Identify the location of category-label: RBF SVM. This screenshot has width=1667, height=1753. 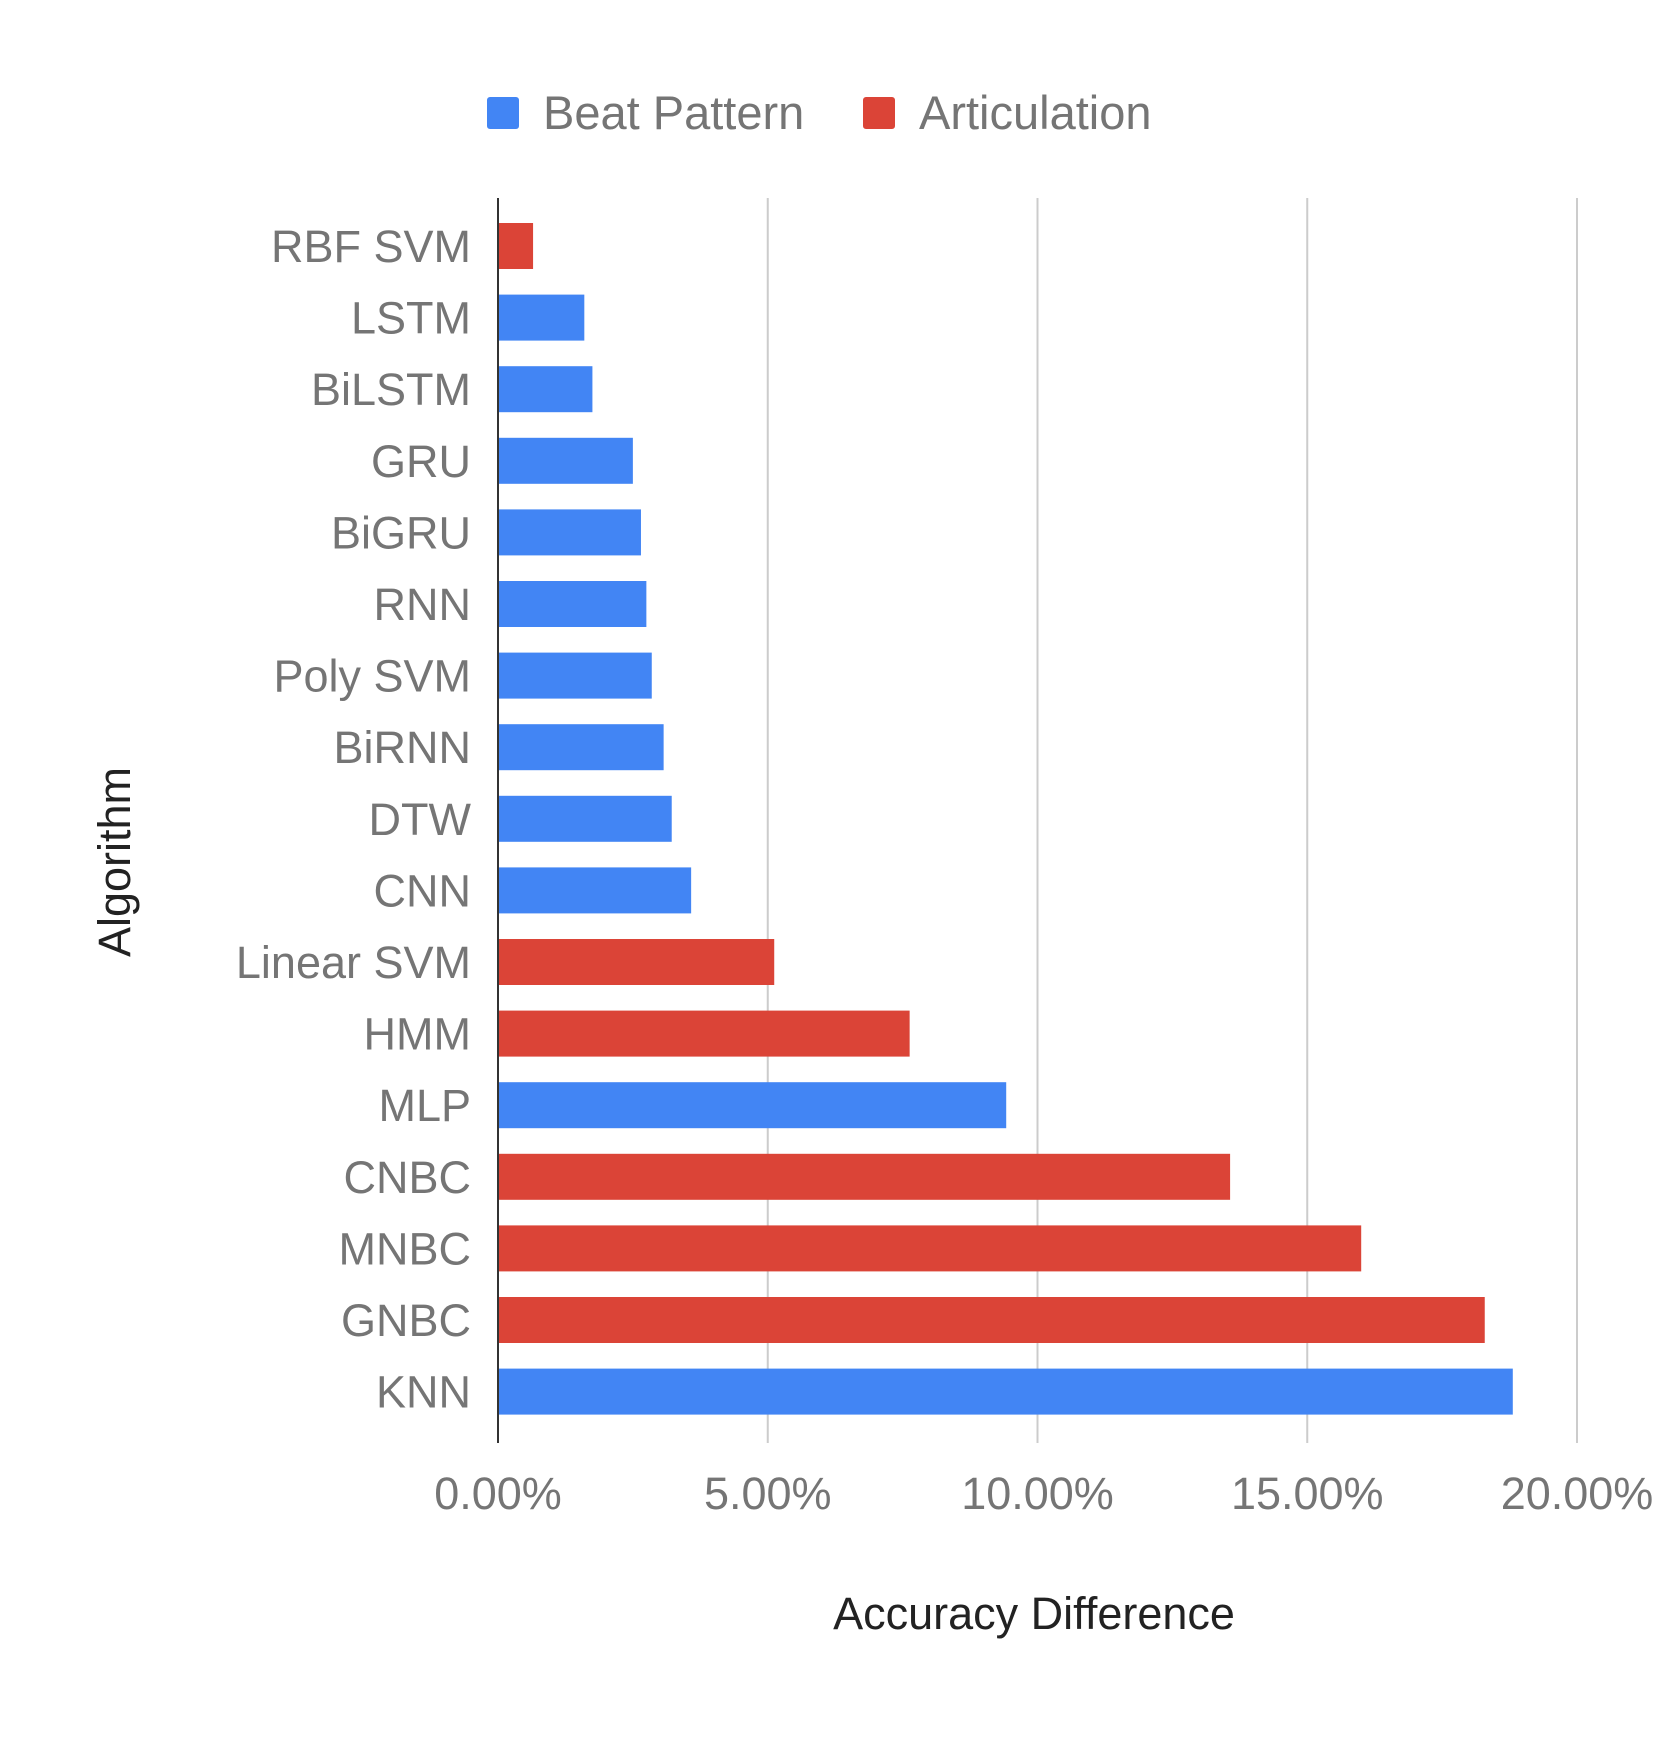
(371, 246).